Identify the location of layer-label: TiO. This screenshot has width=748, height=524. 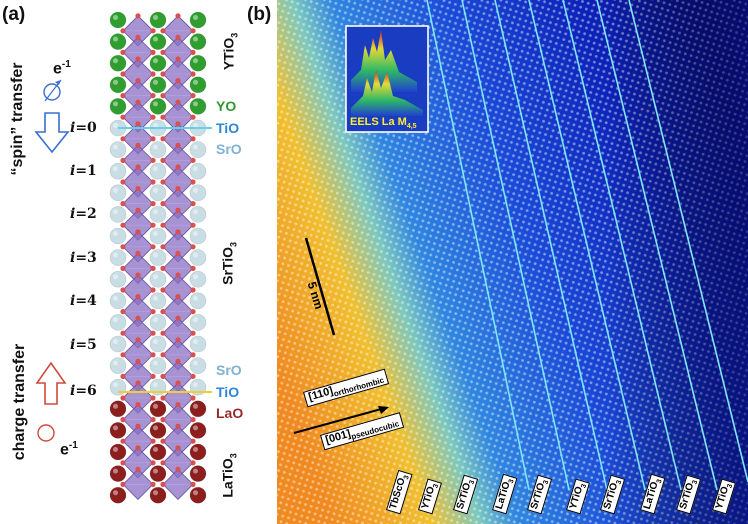
(228, 392).